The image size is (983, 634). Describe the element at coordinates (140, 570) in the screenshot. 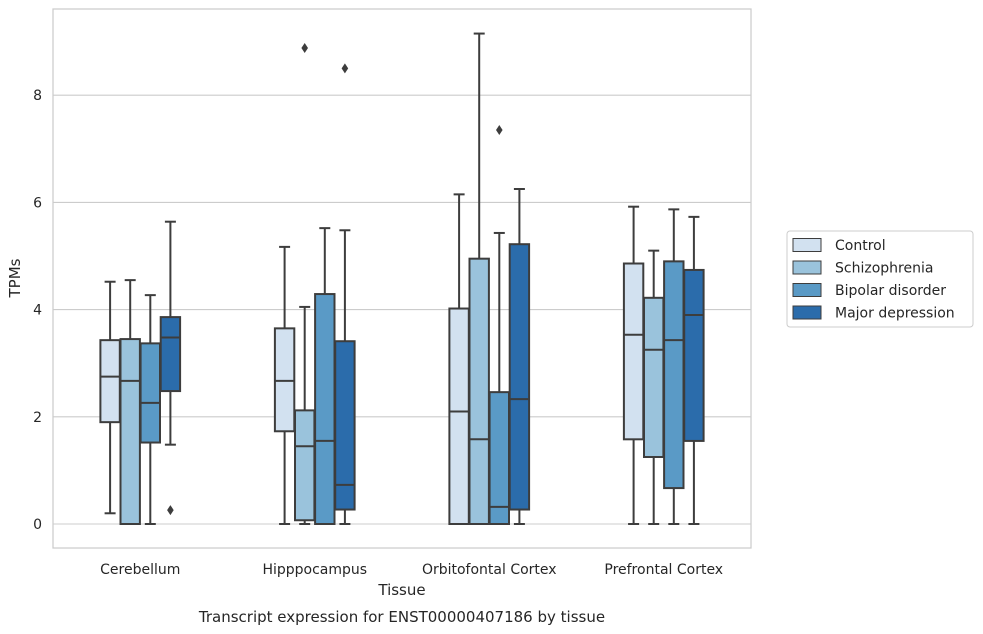

I see `x-tick-label: Cerebellum` at that location.